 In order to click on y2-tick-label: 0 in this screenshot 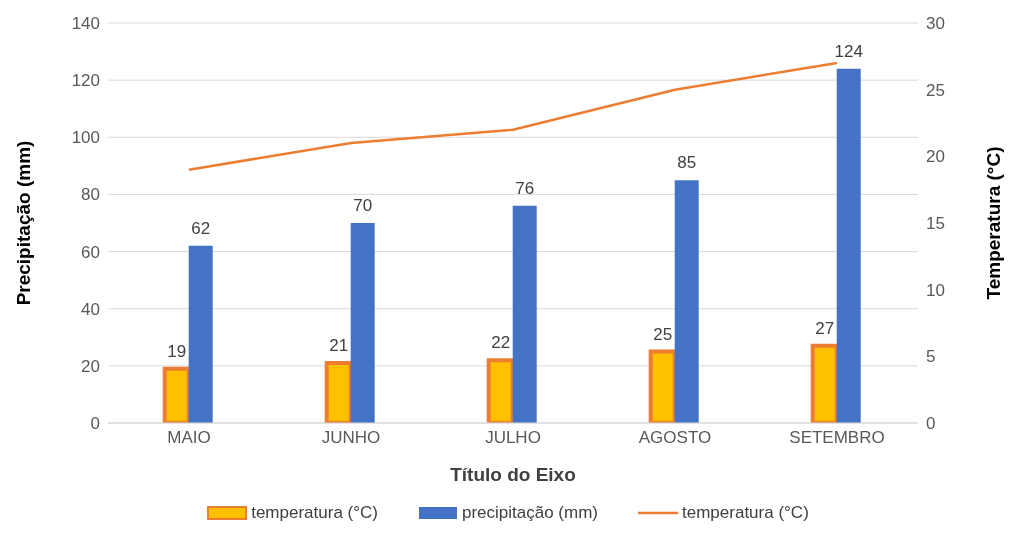, I will do `click(931, 424)`.